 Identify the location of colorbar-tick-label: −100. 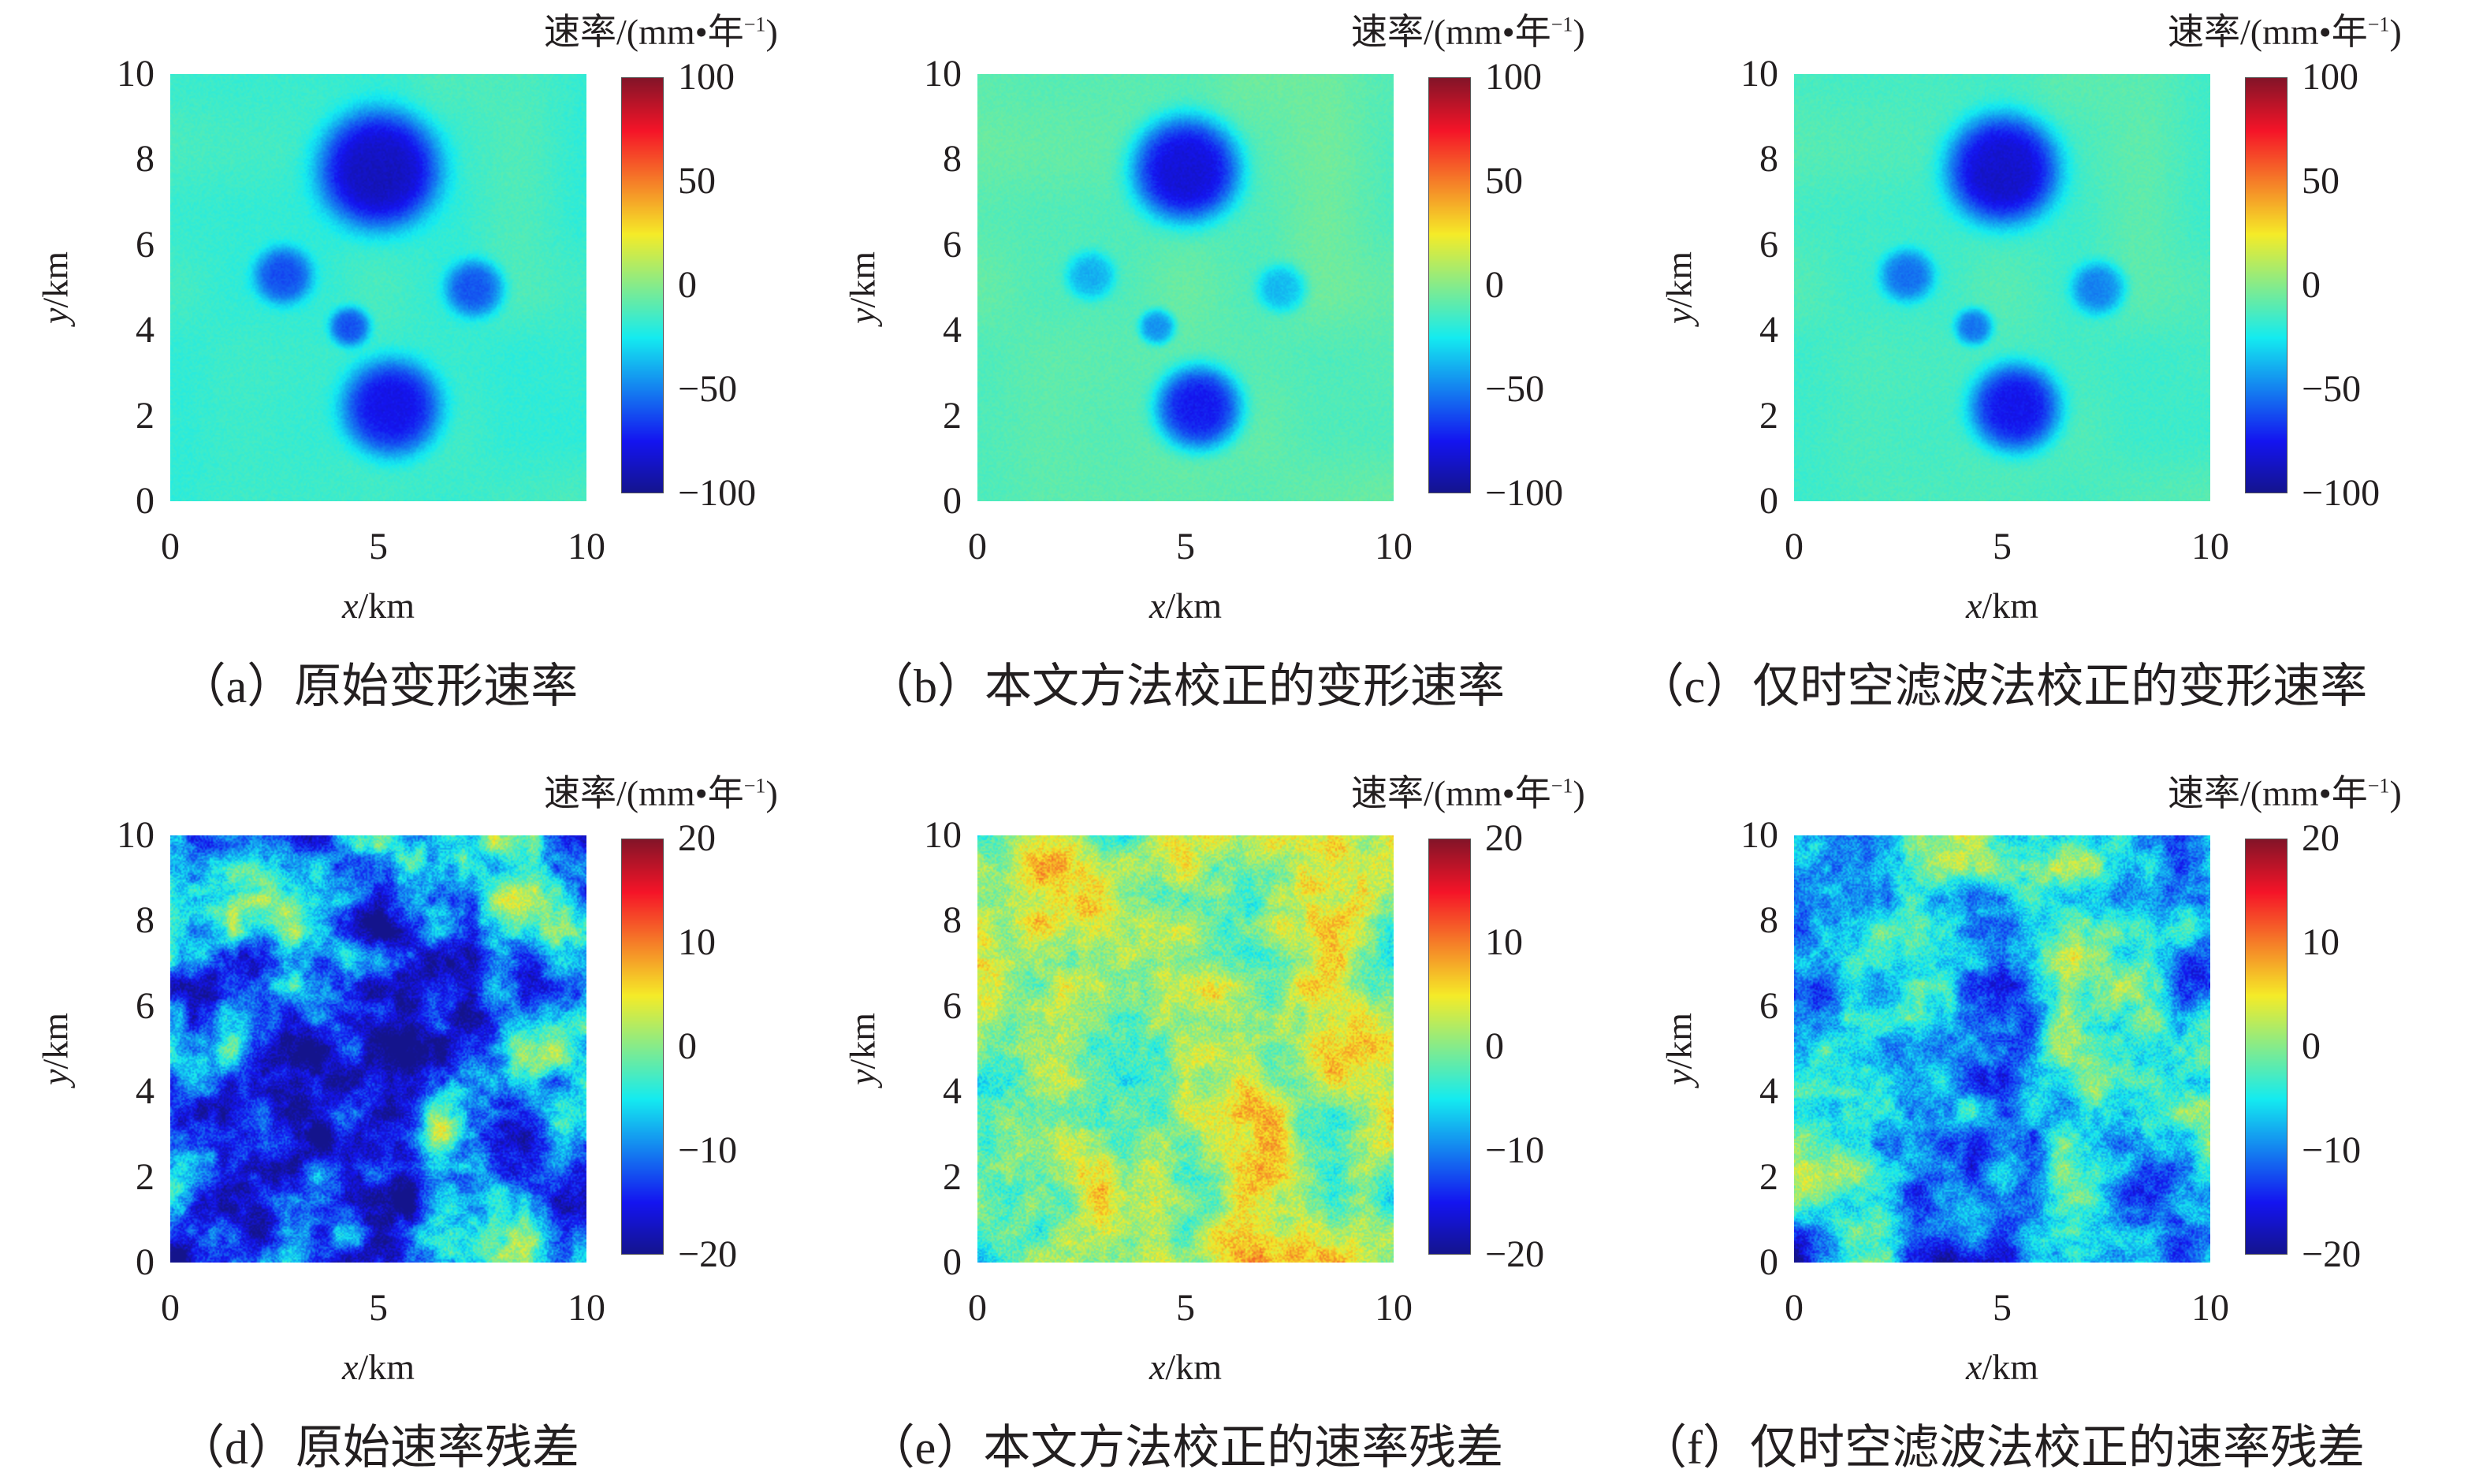
(1524, 493).